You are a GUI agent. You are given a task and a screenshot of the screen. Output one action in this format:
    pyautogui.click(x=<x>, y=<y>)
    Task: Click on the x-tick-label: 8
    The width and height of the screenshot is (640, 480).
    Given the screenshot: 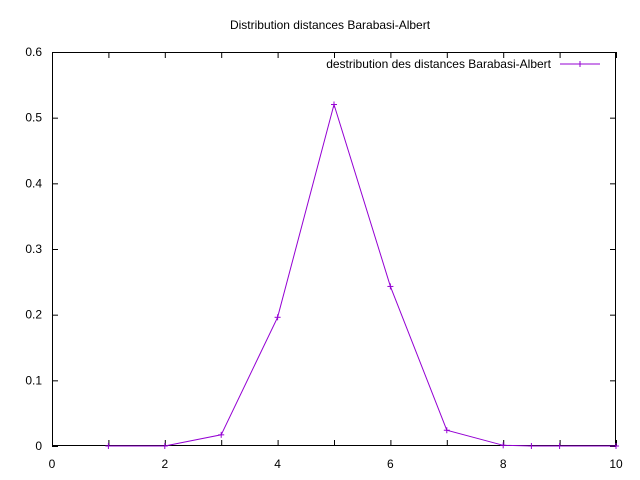 What is the action you would take?
    pyautogui.click(x=503, y=464)
    